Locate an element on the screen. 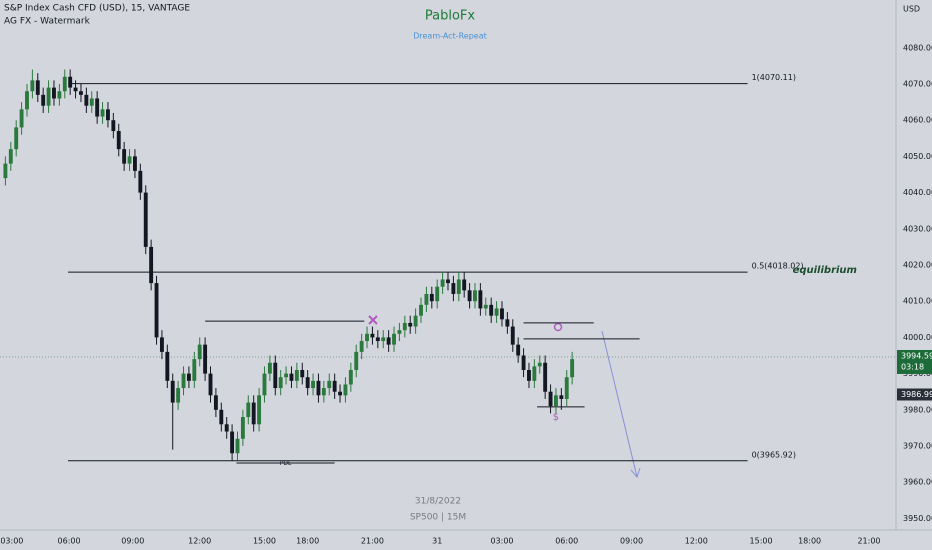 Image resolution: width=932 pixels, height=550 pixels. brand: PabloFx is located at coordinates (450, 16).